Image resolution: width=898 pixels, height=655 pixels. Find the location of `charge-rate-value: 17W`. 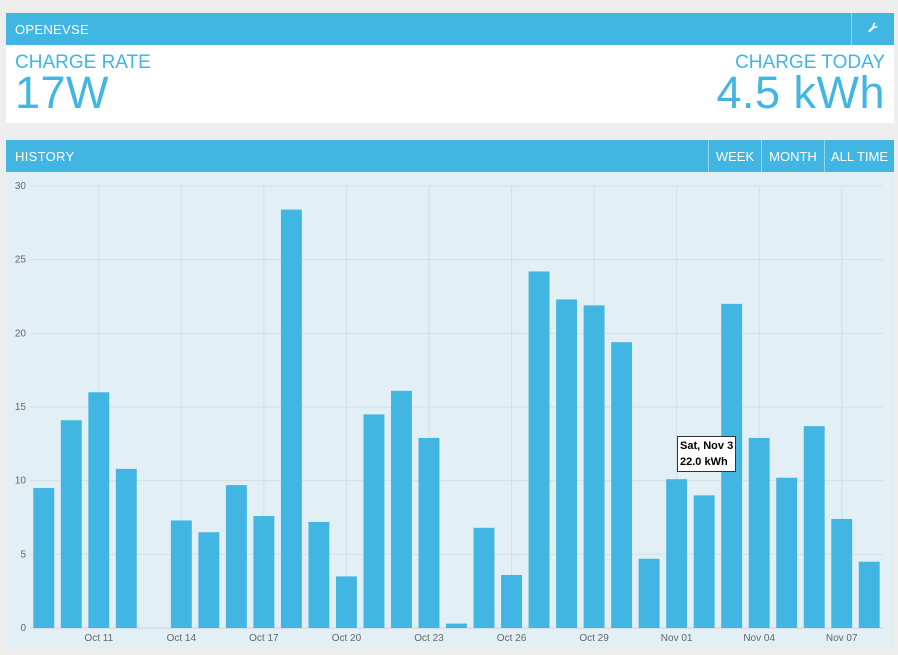

charge-rate-value: 17W is located at coordinates (62, 92).